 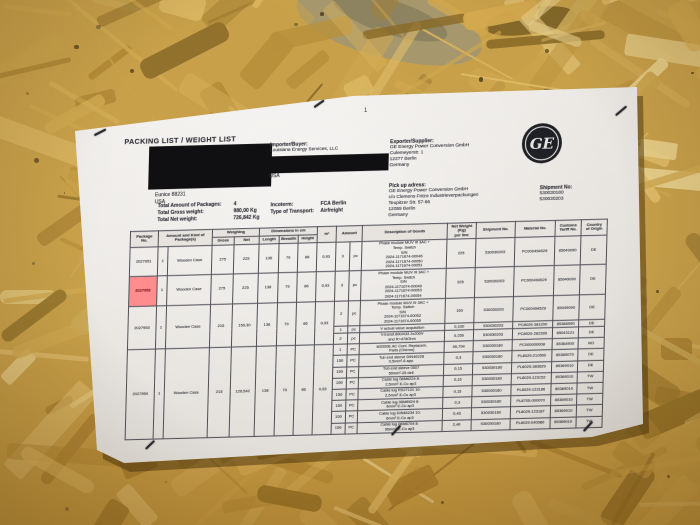 I want to click on column-header: Shipment No., so click(x=496, y=230).